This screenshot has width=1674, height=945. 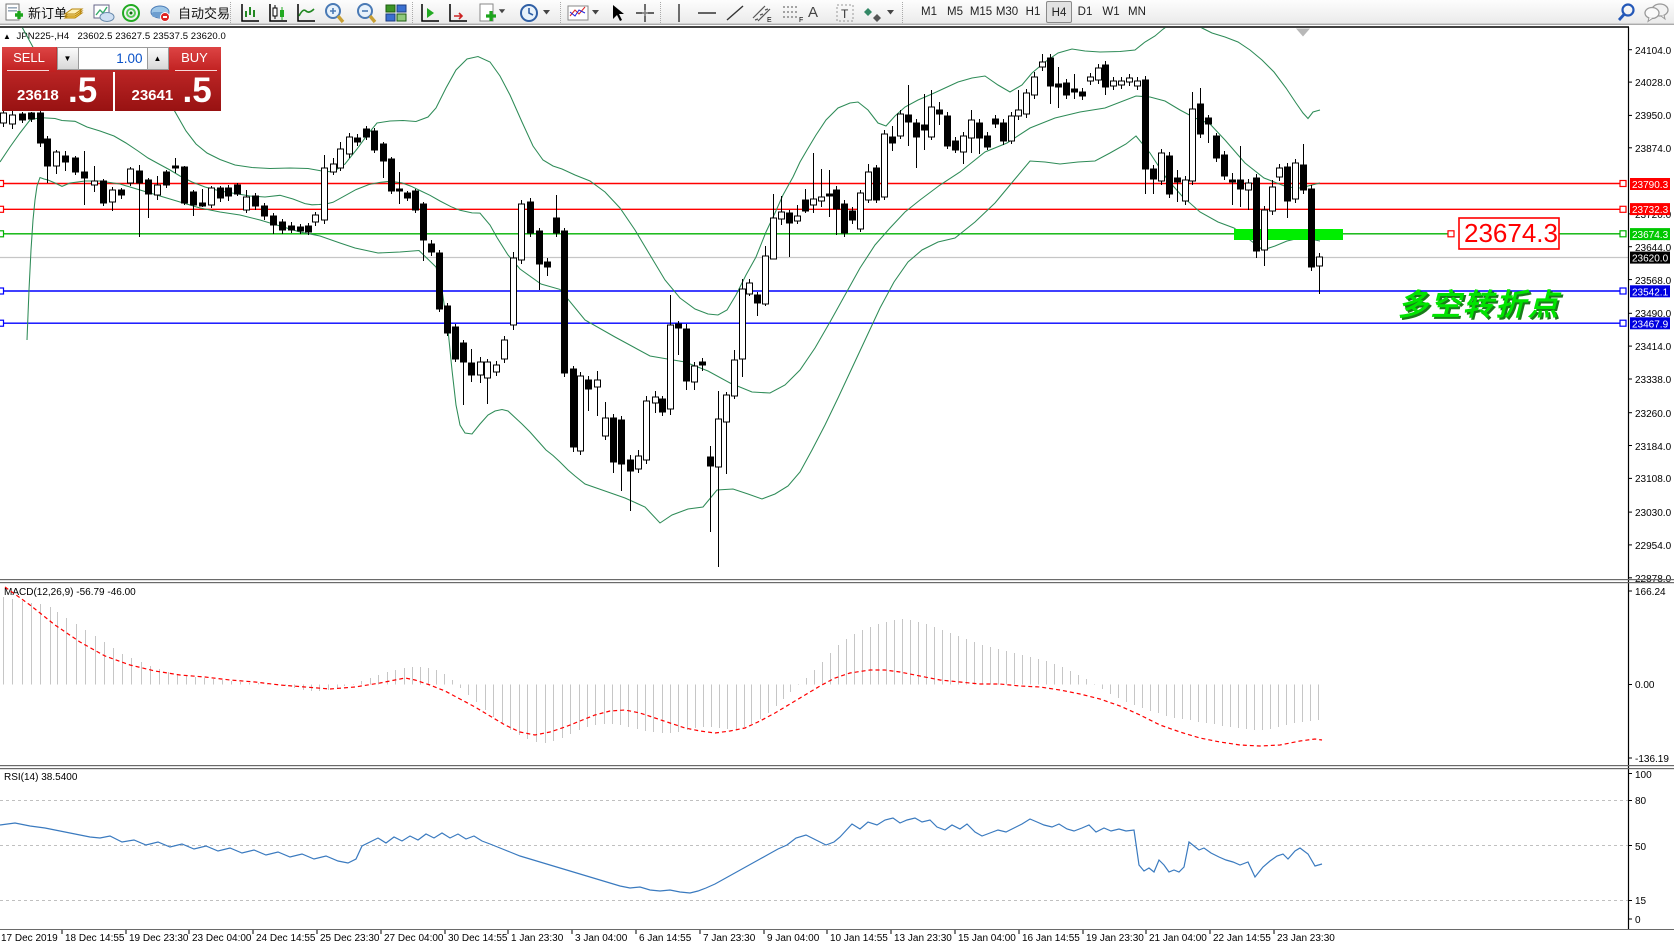 I want to click on svg-text: 23490.0, so click(x=1653, y=314).